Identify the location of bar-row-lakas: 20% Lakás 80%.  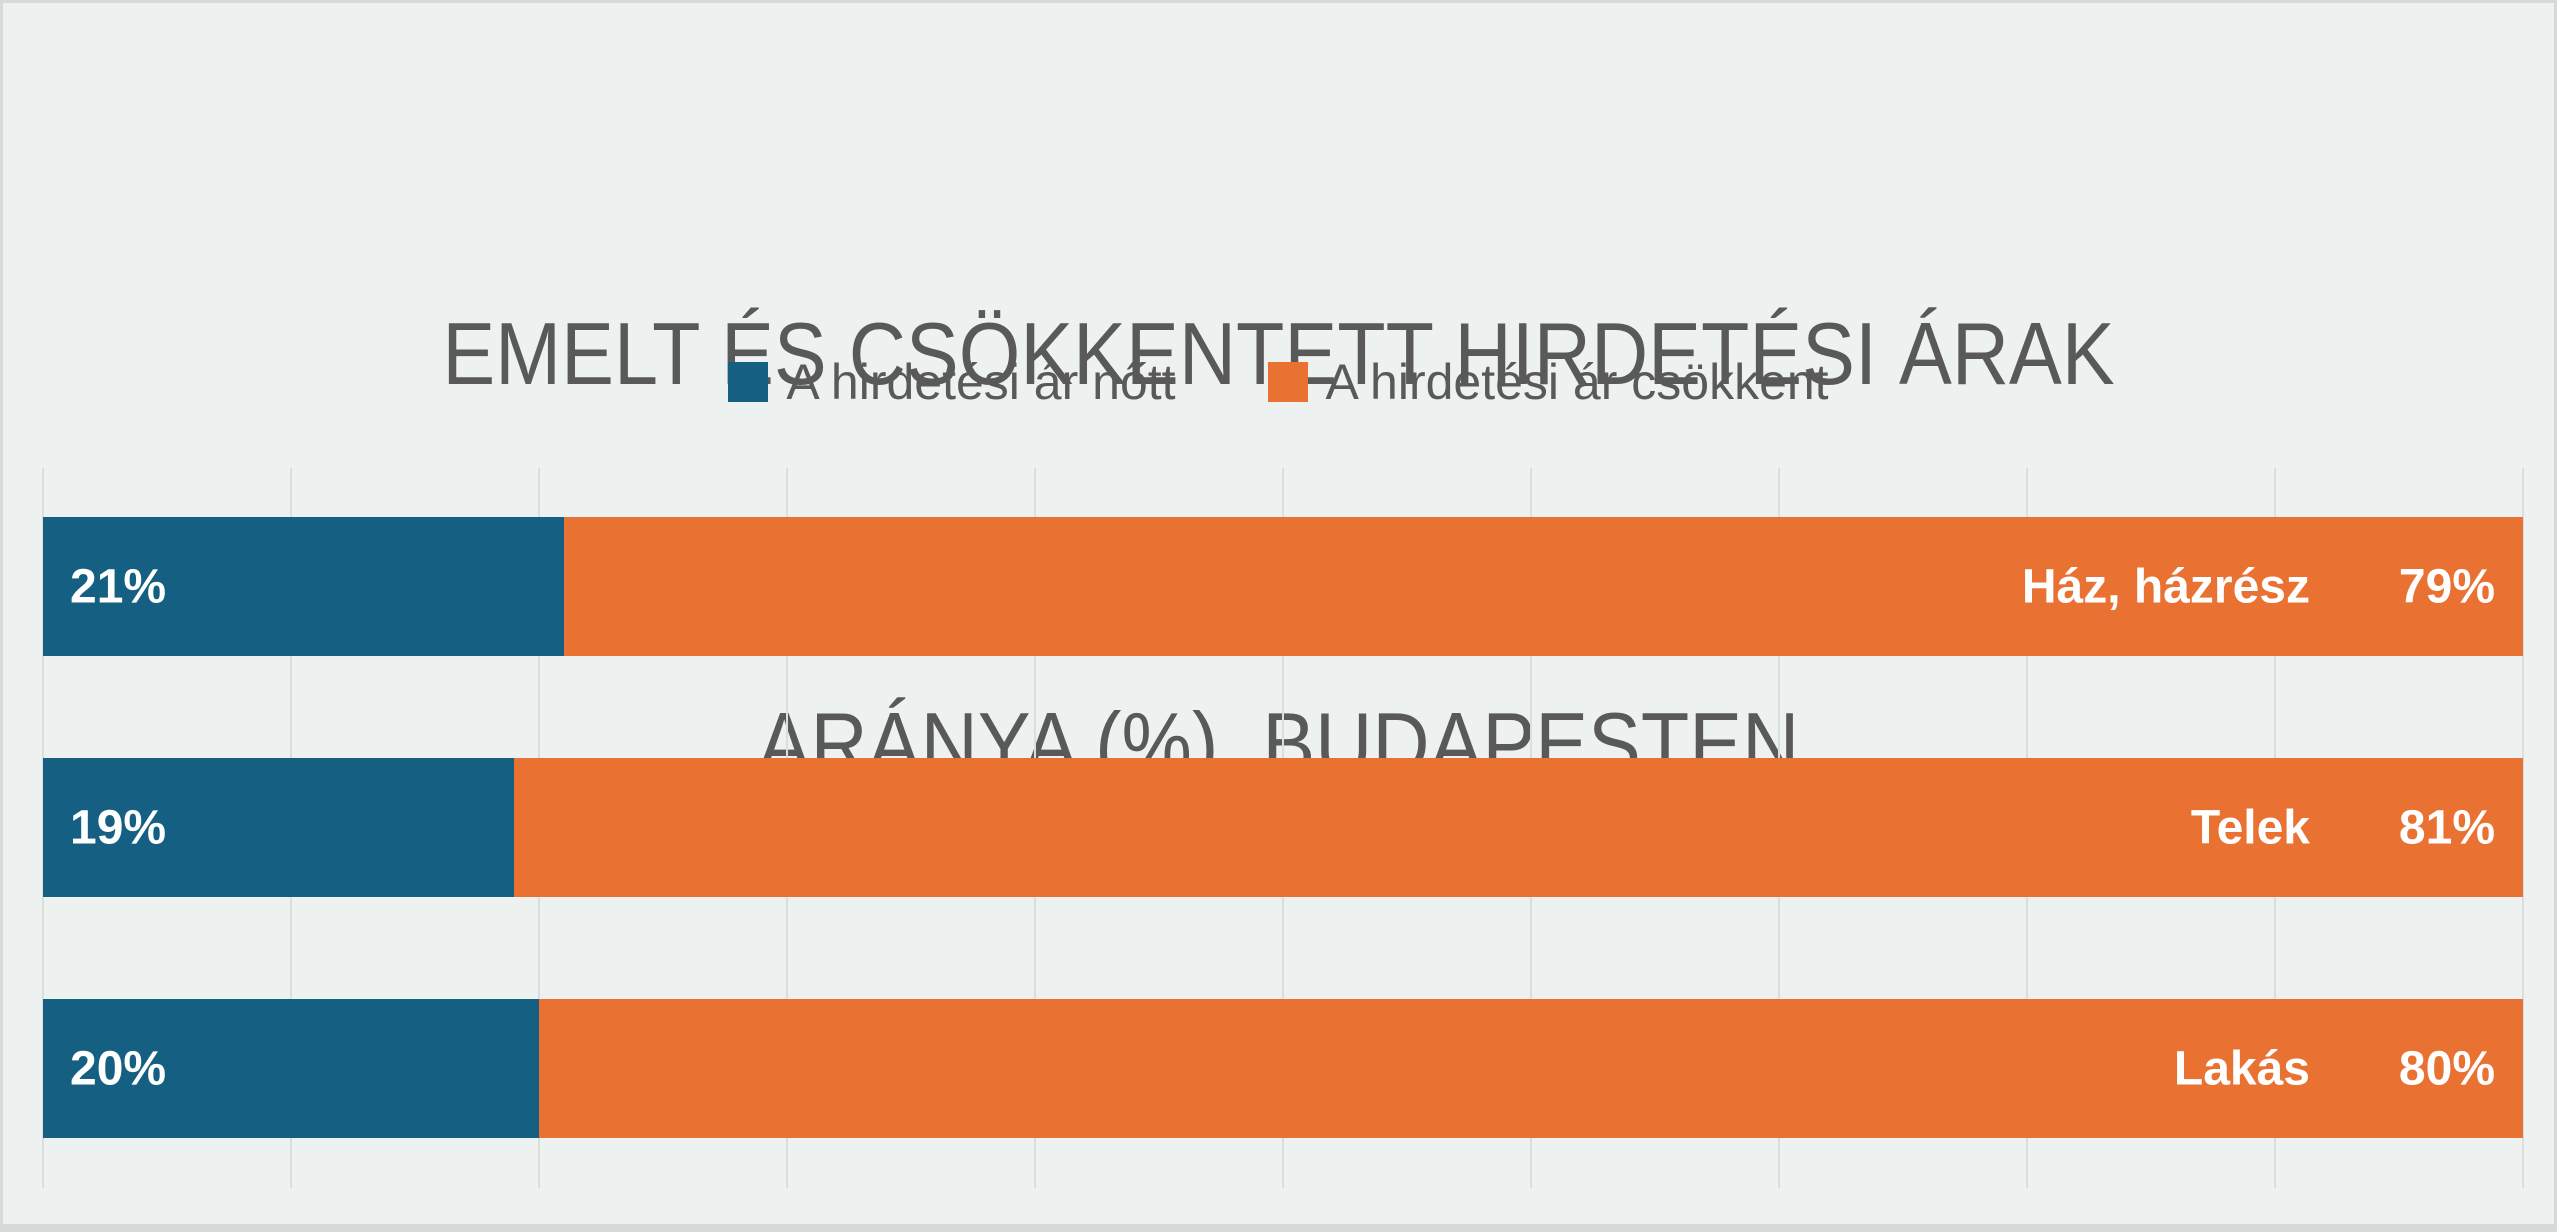
(1283, 1068).